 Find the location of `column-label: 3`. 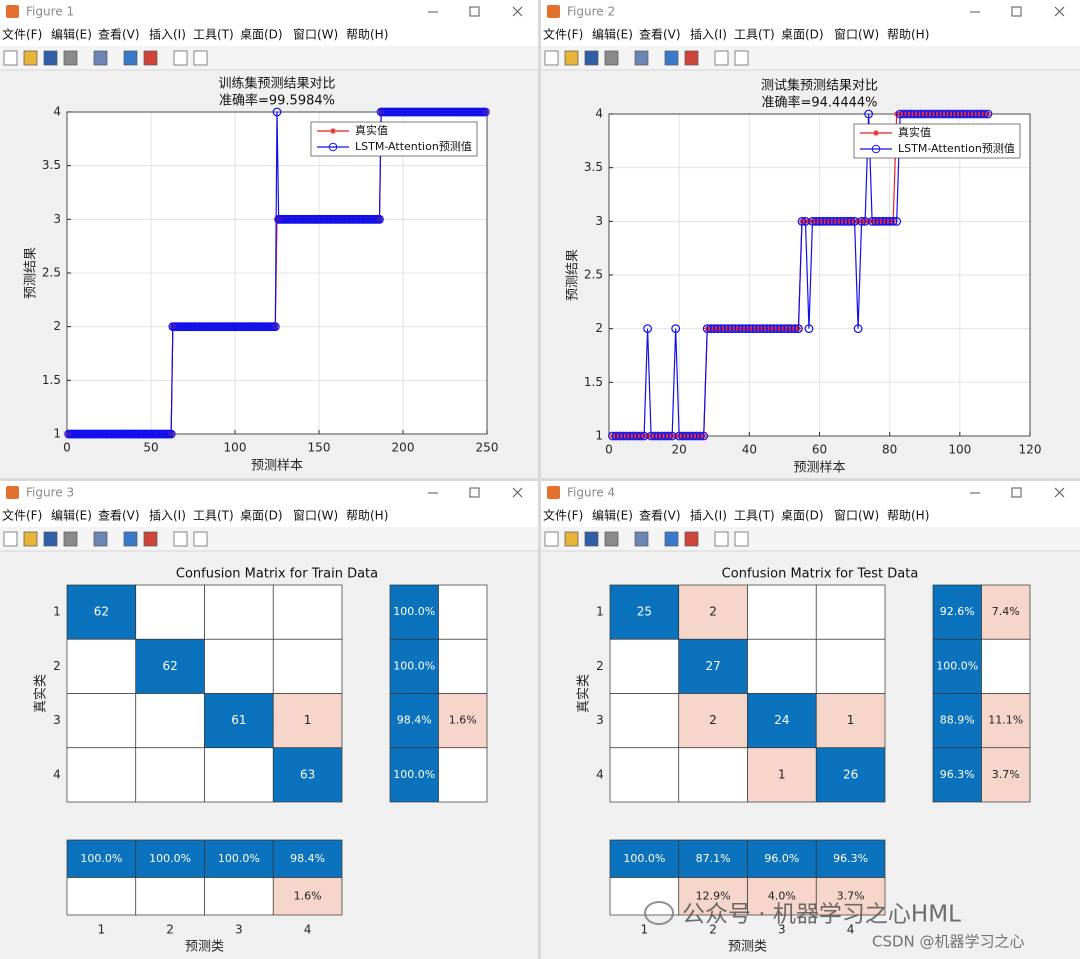

column-label: 3 is located at coordinates (782, 930).